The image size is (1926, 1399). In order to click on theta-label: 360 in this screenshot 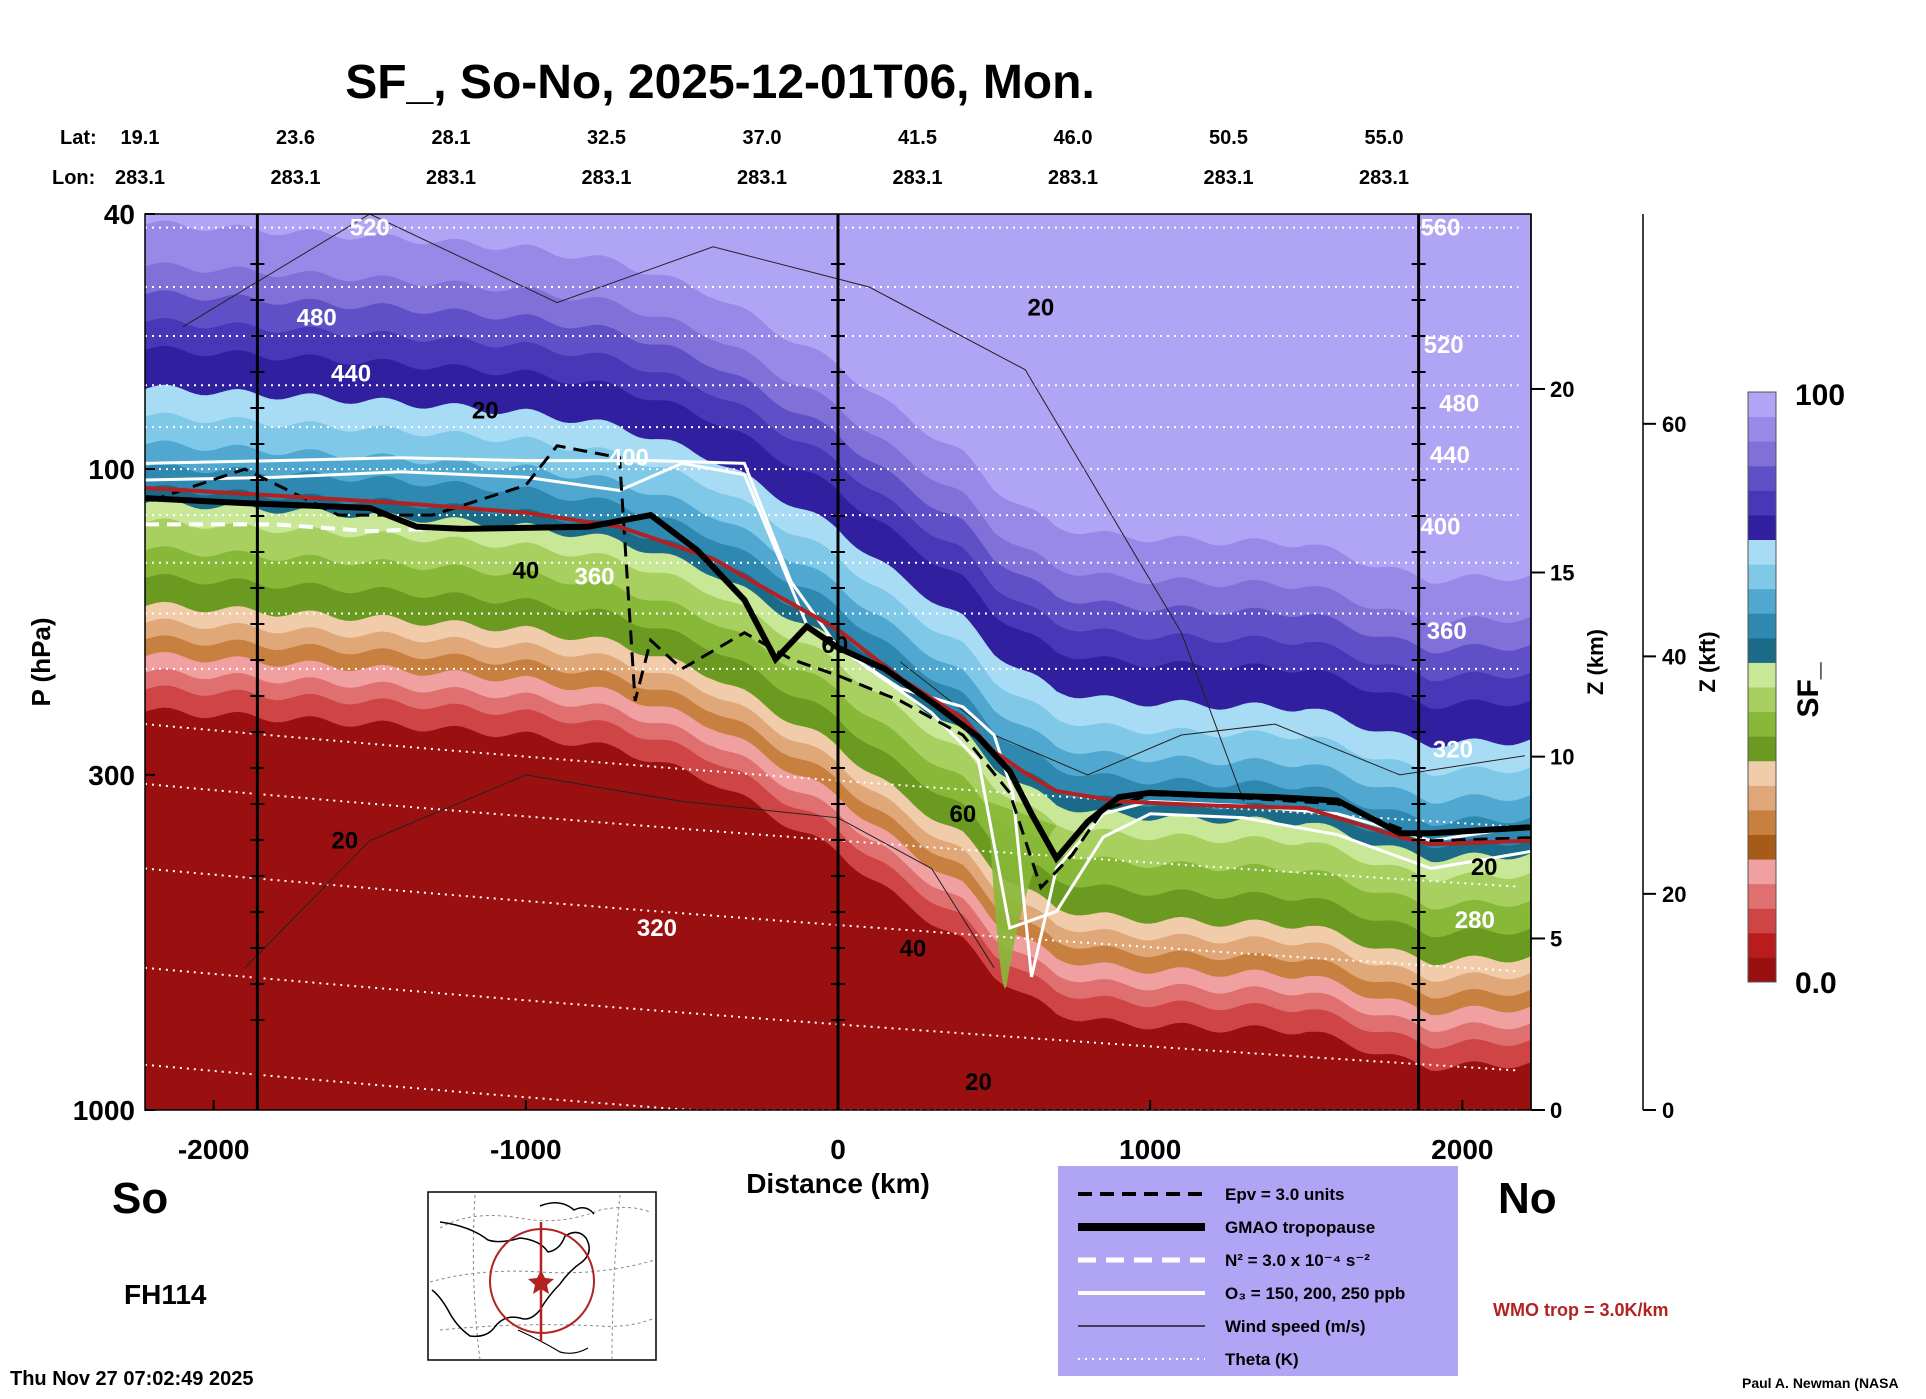, I will do `click(1447, 631)`.